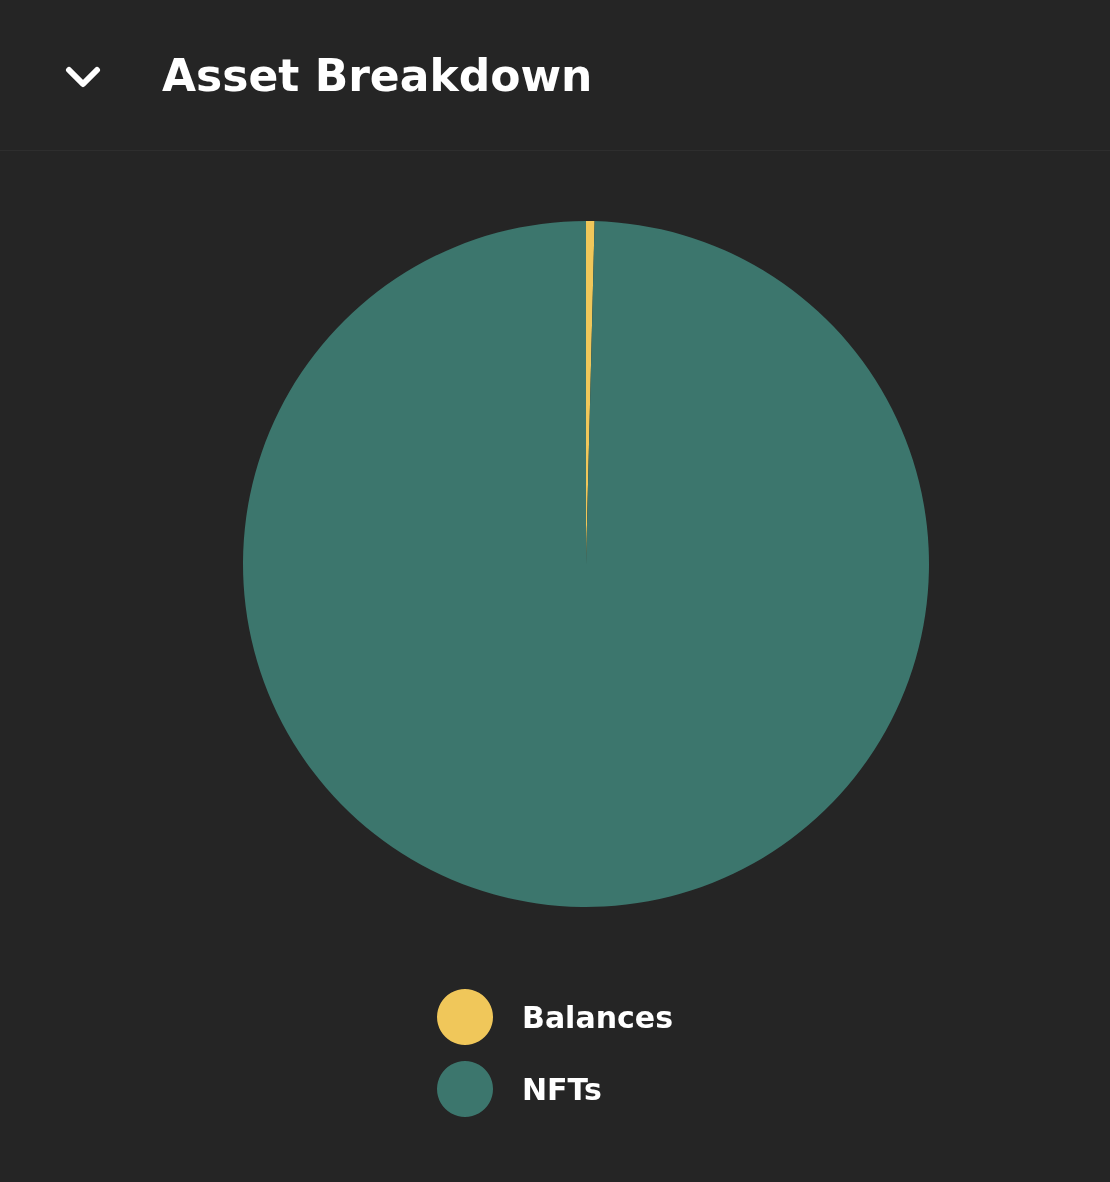 Image resolution: width=1110 pixels, height=1182 pixels. What do you see at coordinates (377, 75) in the screenshot?
I see `chart-title: Asset Breakdown` at bounding box center [377, 75].